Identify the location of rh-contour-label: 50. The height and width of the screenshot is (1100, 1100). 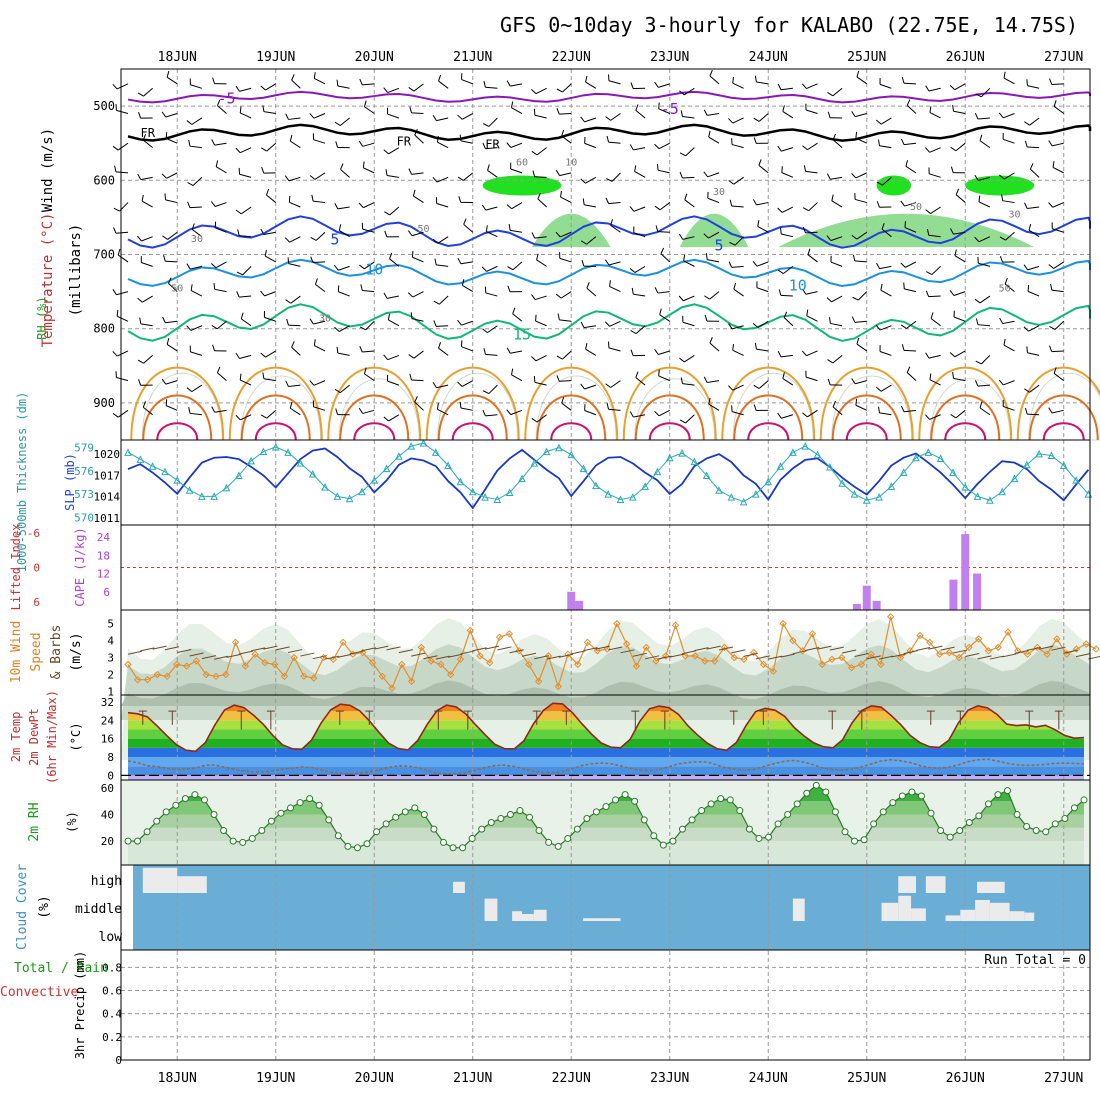
(177, 289).